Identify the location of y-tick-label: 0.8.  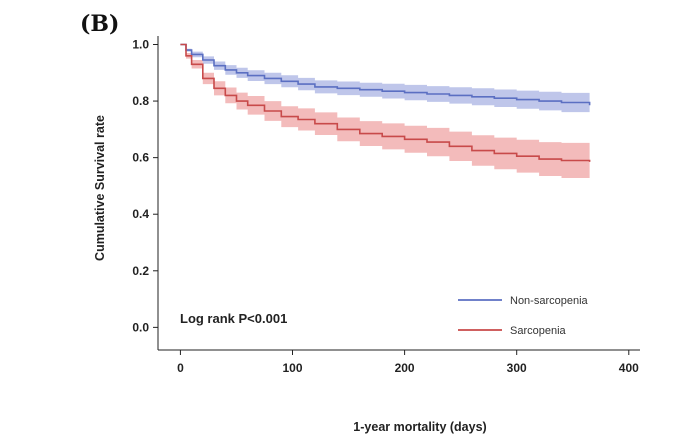
(140, 101).